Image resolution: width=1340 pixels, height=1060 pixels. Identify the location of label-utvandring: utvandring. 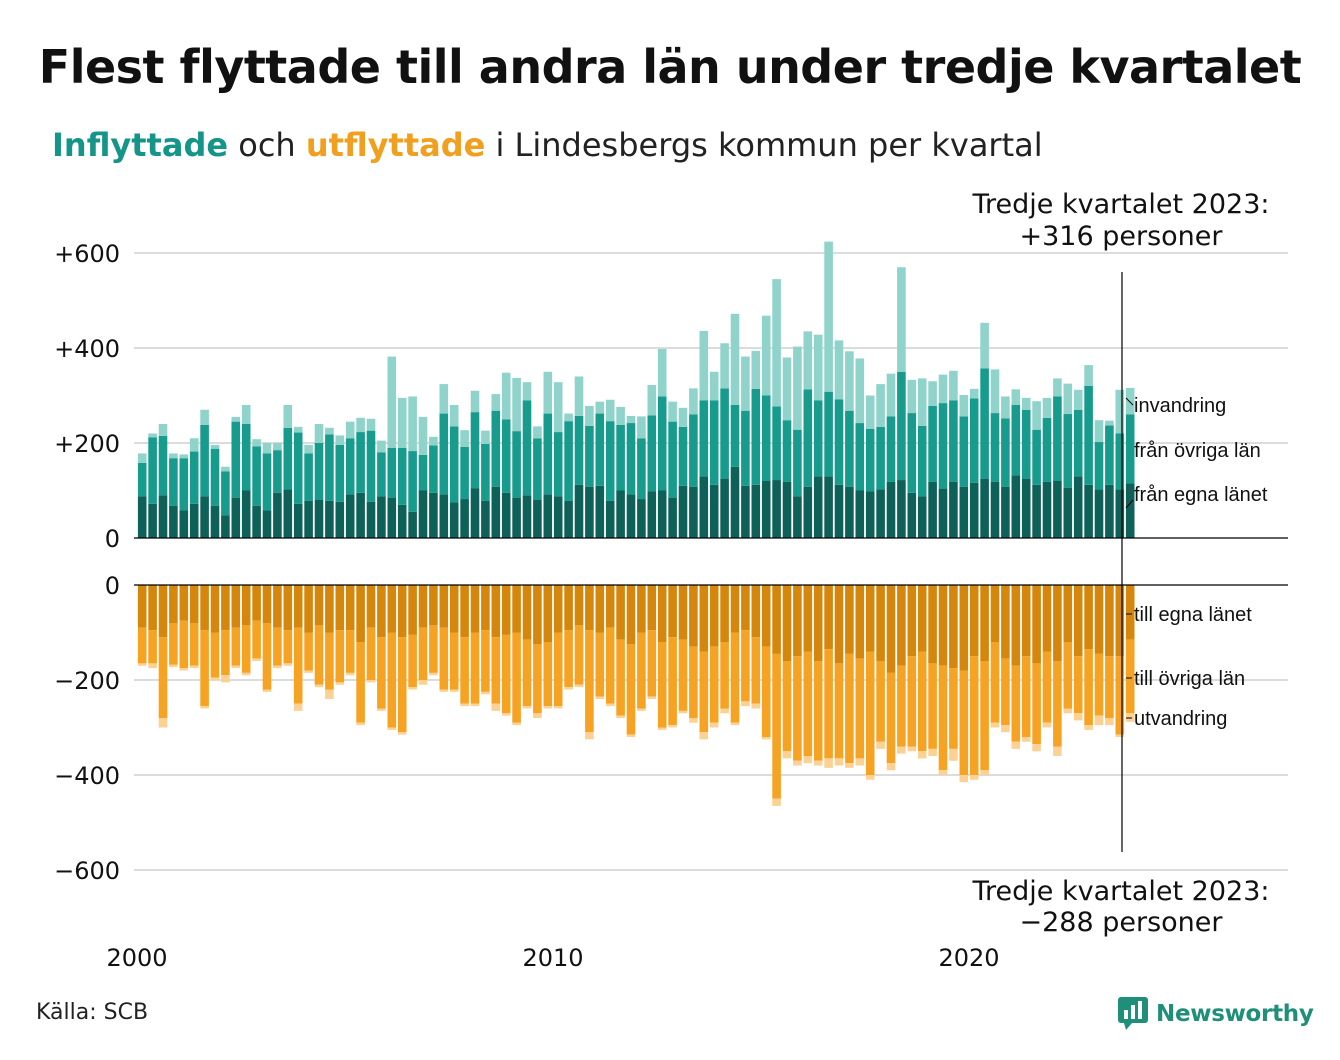
(1180, 719).